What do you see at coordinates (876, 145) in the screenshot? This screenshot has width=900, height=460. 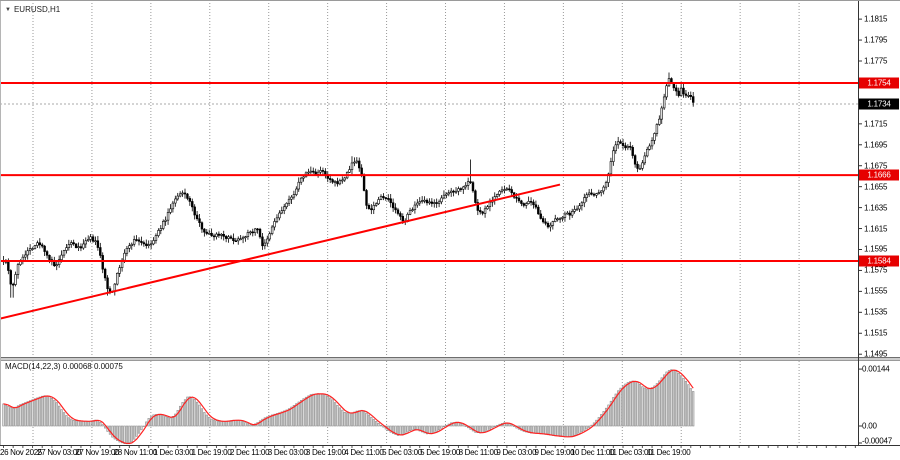 I see `price-axis-tick-label: 1.1695` at bounding box center [876, 145].